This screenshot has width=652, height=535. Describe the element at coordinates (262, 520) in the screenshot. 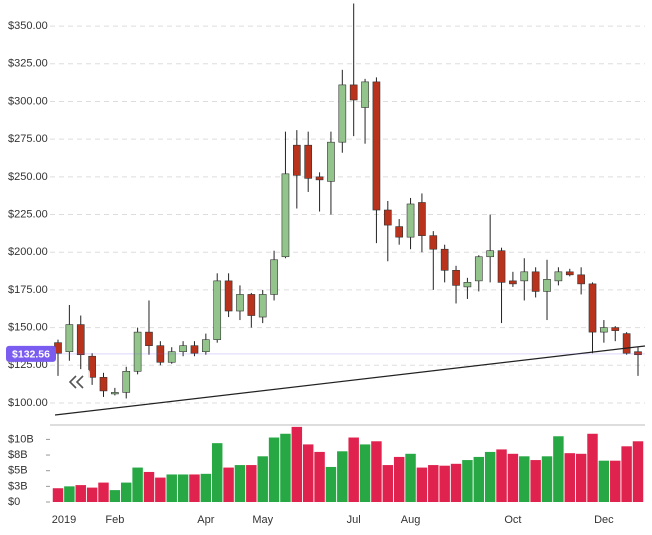

I see `x-tick-label: May` at that location.